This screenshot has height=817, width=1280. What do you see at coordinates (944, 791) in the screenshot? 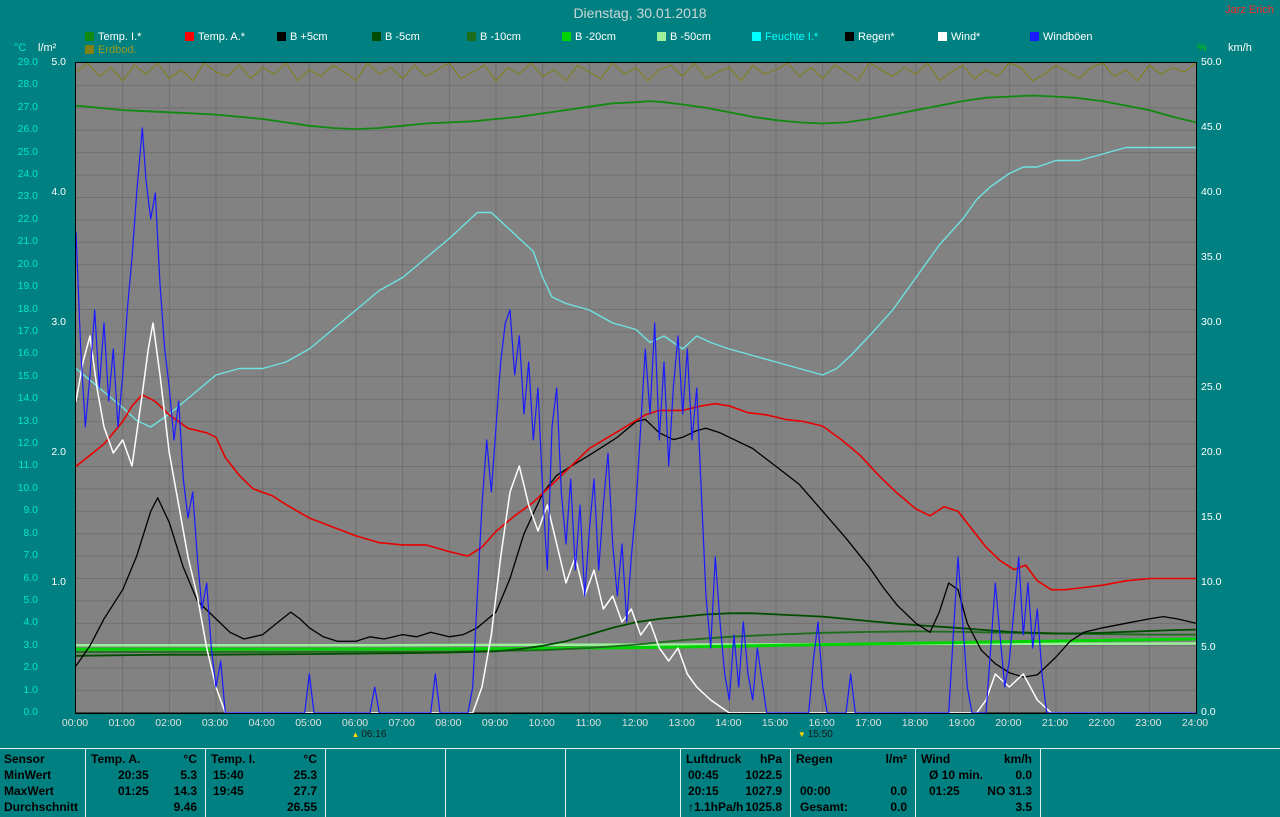
I see `table-cell-time: 01:25` at bounding box center [944, 791].